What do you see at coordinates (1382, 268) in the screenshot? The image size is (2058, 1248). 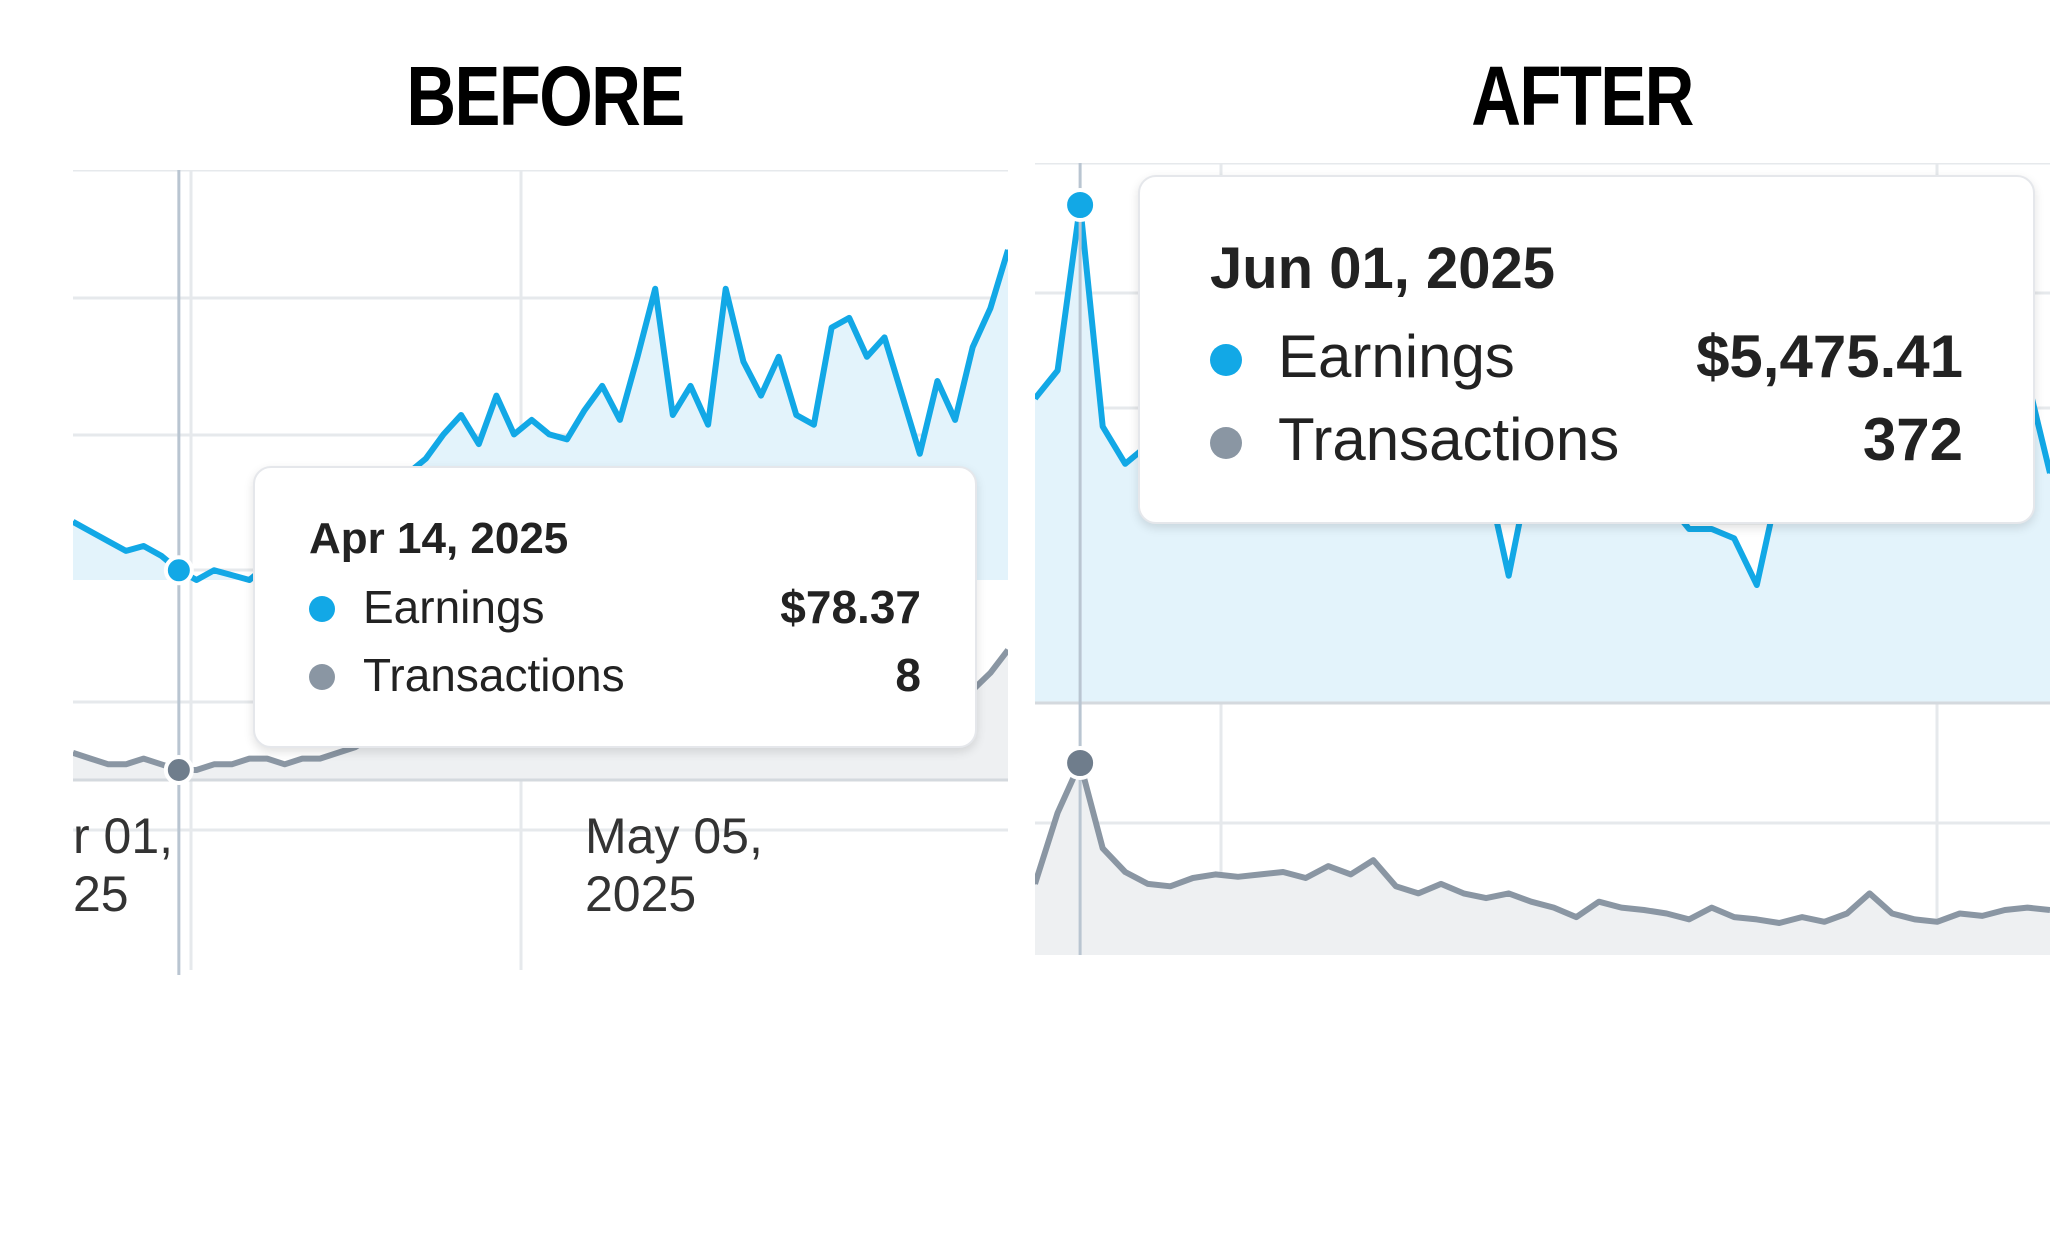 I see `tooltip-date: Jun 01, 2025` at bounding box center [1382, 268].